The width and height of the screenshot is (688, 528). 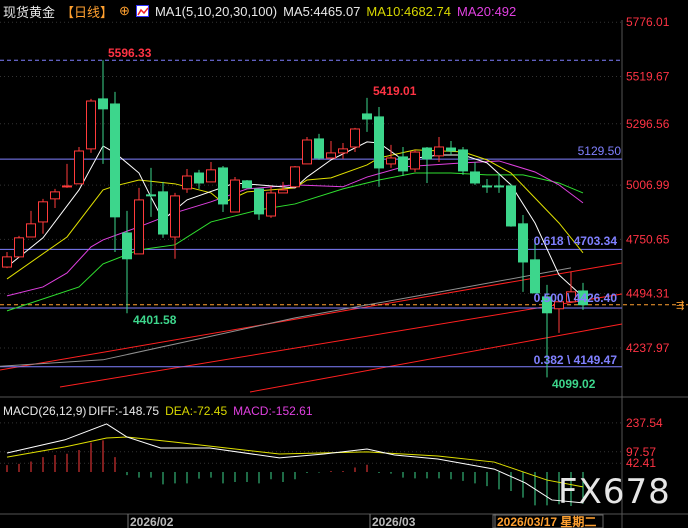 What do you see at coordinates (273, 411) in the screenshot?
I see `macd-value: MACD:-152.61` at bounding box center [273, 411].